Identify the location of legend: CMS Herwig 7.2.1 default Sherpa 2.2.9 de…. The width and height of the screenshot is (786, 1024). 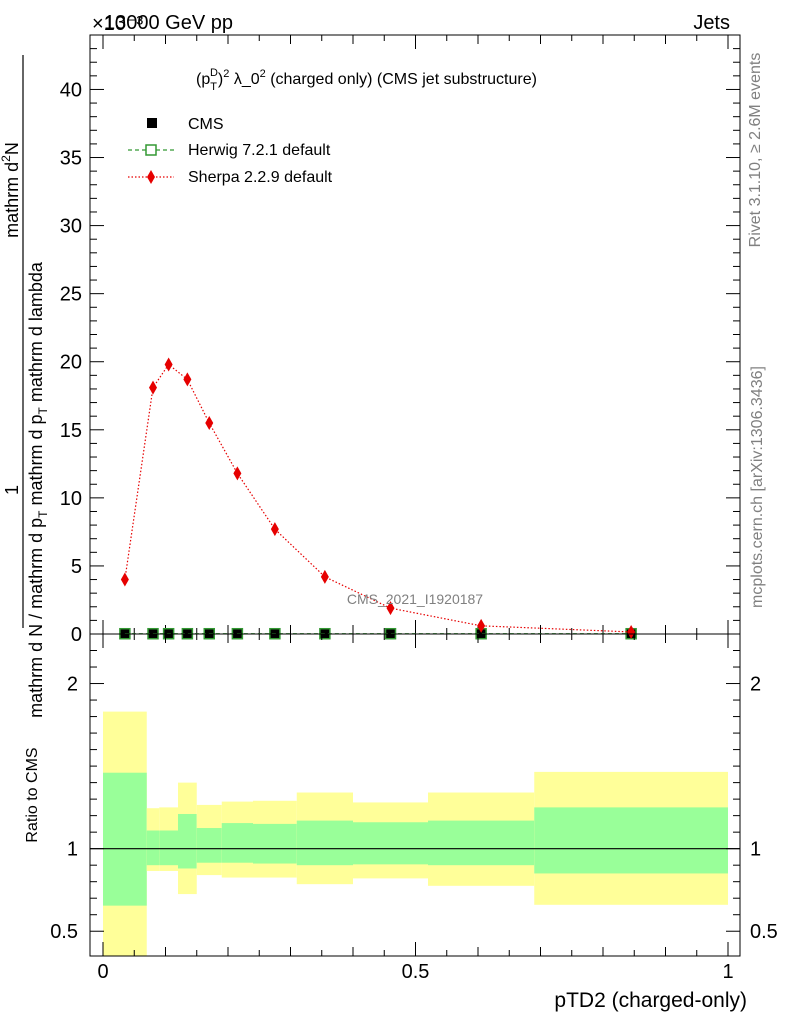
(230, 151).